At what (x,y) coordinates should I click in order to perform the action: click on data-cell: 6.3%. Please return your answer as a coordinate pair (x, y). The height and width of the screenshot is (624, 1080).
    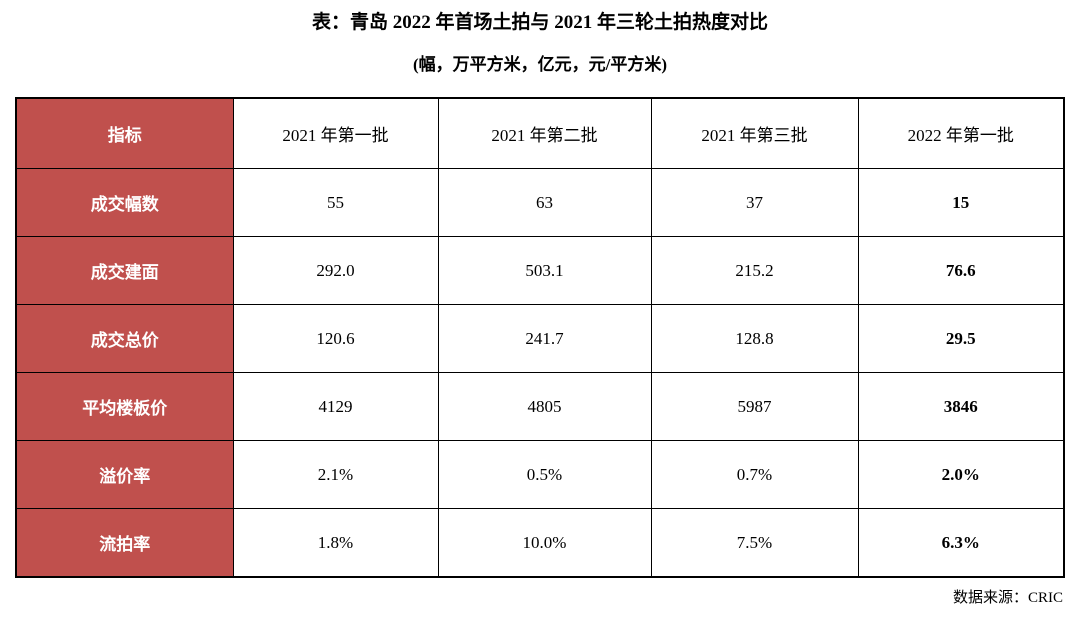
    Looking at the image, I should click on (961, 543).